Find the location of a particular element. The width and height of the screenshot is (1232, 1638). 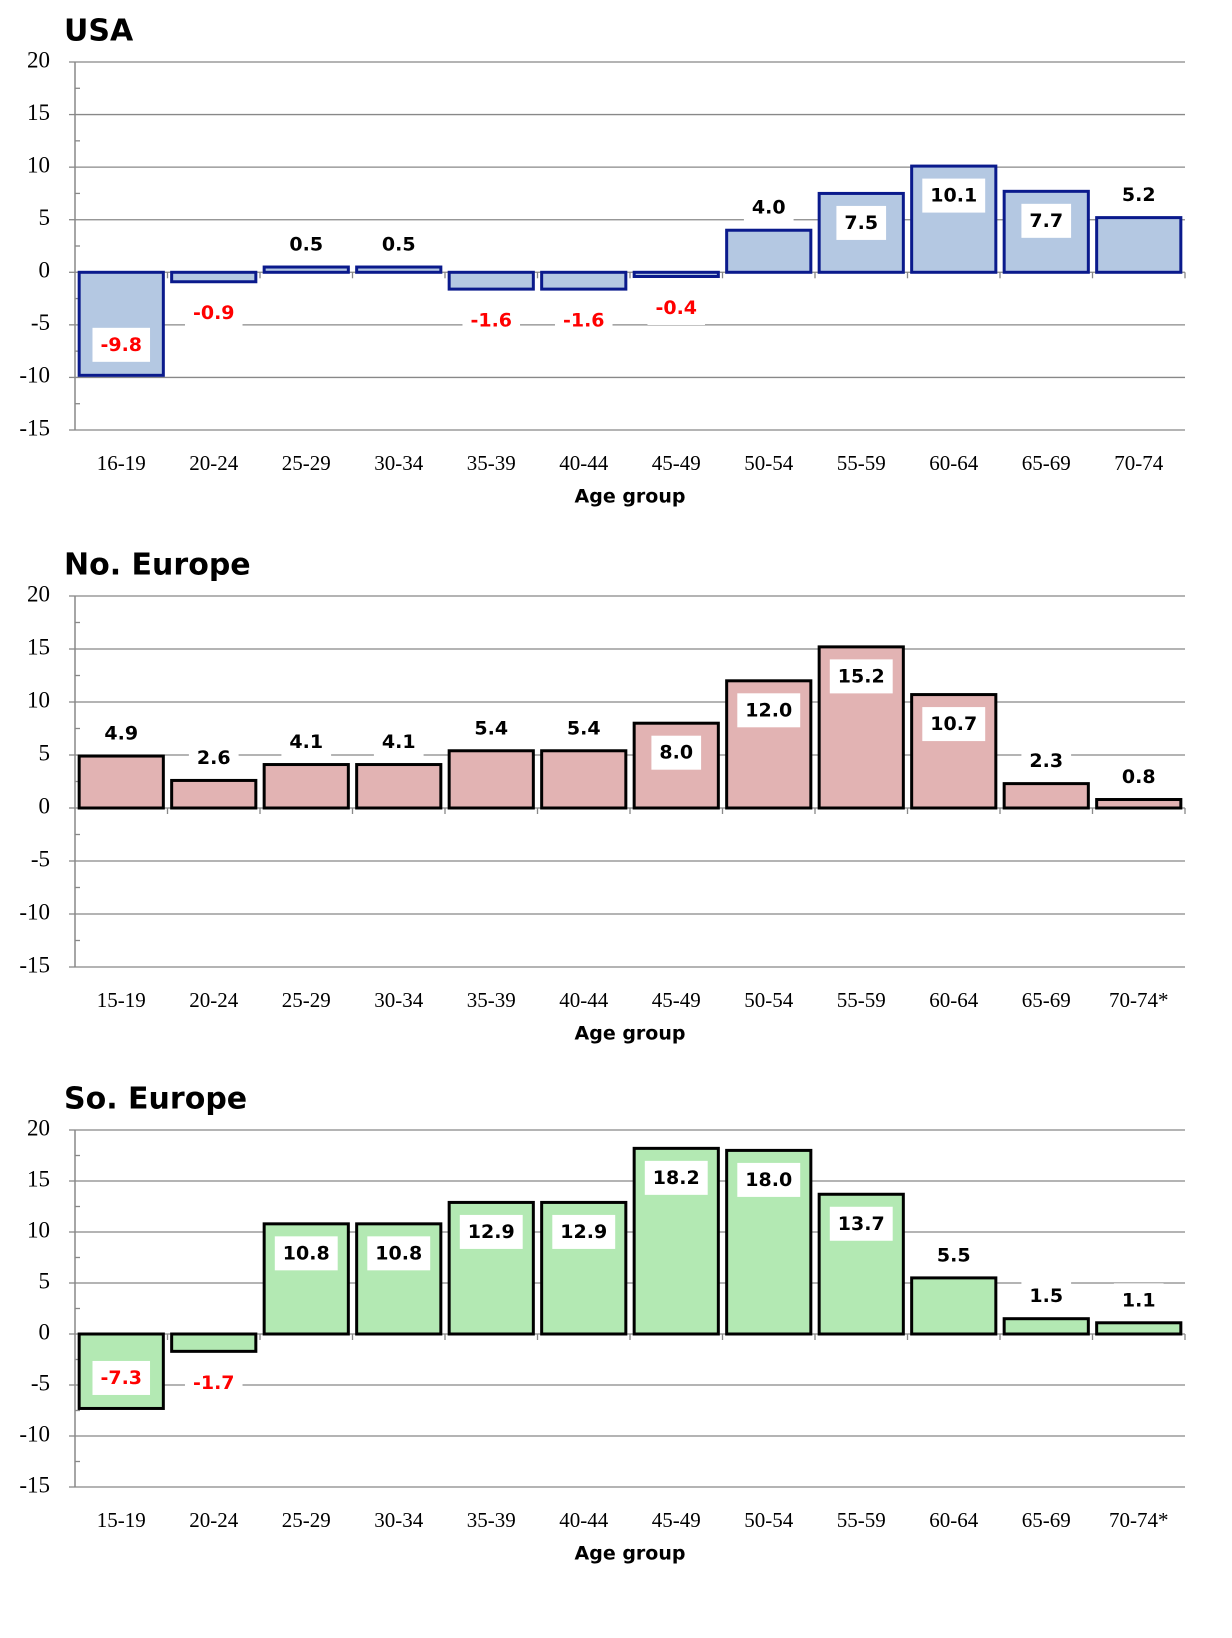

value-label: 1.1 is located at coordinates (1139, 1300).